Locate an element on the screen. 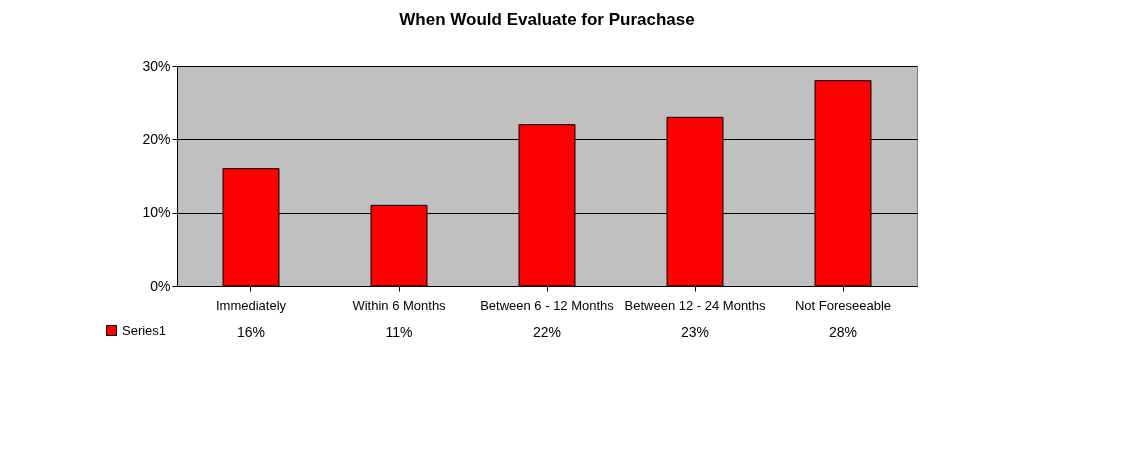 This screenshot has width=1130, height=451. x-tick-label: Not Foreseeable is located at coordinates (843, 305).